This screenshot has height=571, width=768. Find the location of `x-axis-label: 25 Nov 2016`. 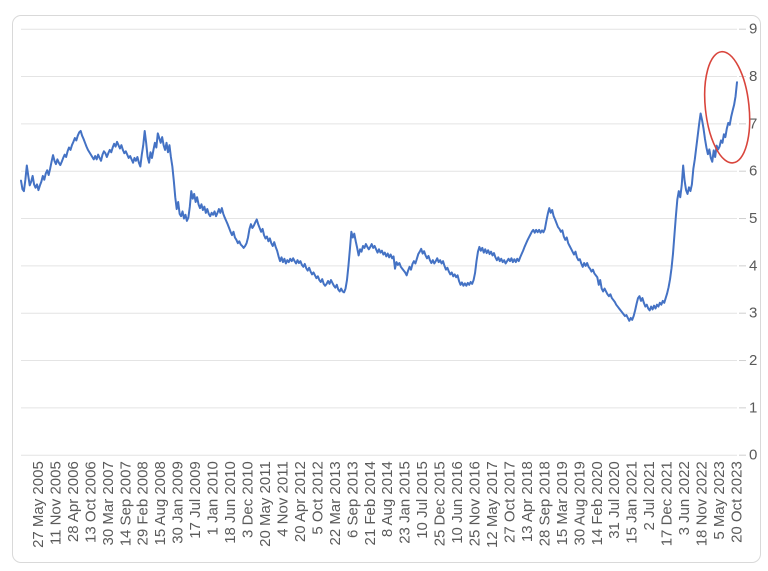

x-axis-label: 25 Nov 2016 is located at coordinates (475, 503).